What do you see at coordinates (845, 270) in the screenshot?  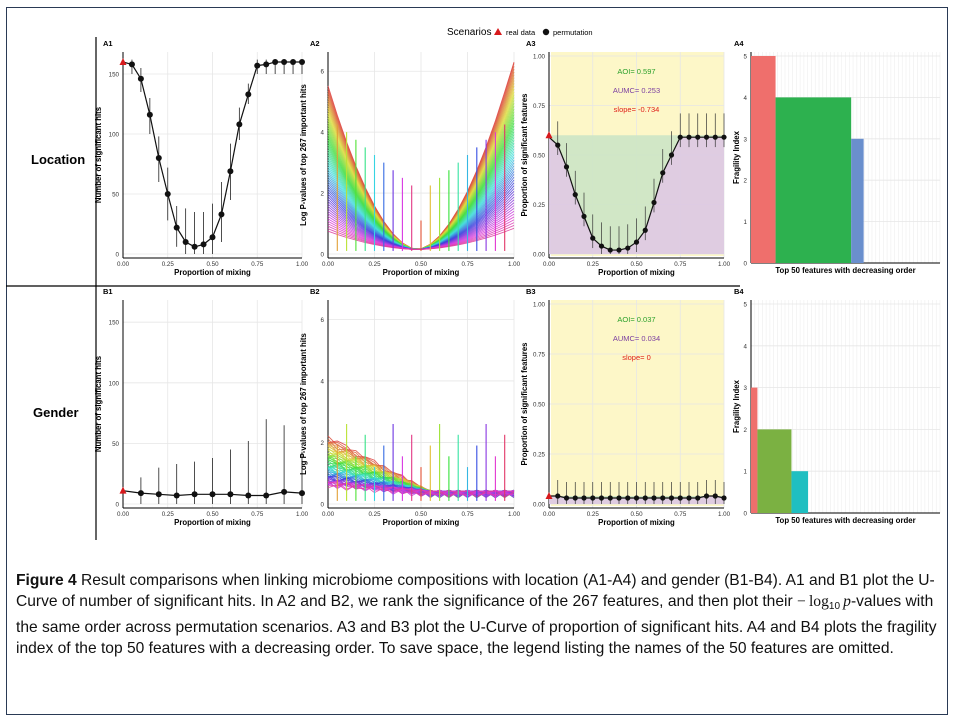 I see `x-axis-label: Top 50 features with decreasing order` at bounding box center [845, 270].